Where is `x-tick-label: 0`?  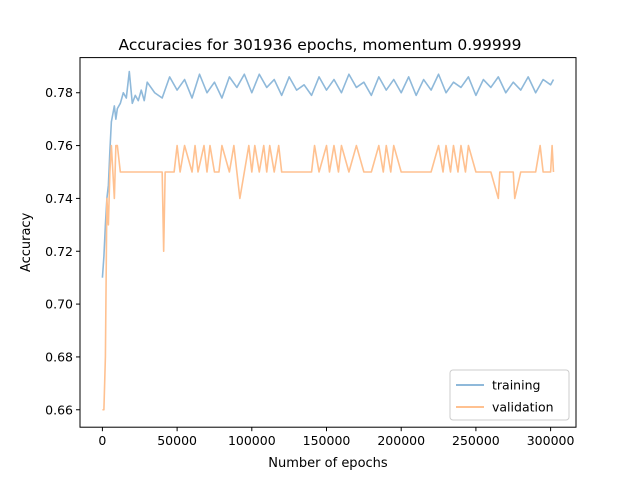 x-tick-label: 0 is located at coordinates (102, 440).